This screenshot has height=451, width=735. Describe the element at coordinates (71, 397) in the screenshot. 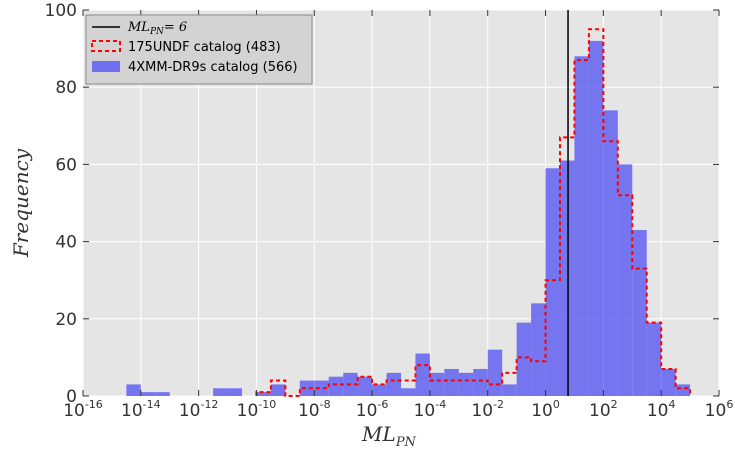

I see `y-tick-label: 0` at that location.